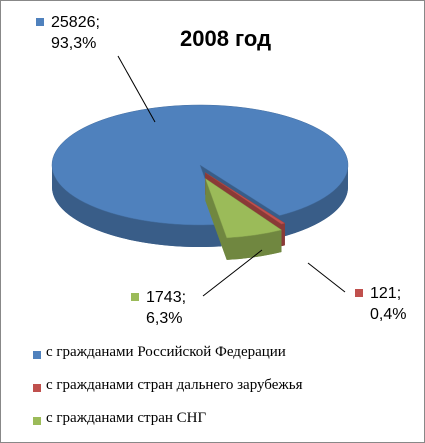 This screenshot has height=443, width=425. Describe the element at coordinates (126, 418) in the screenshot. I see `legend-label: с гражданами стран СНГ` at that location.